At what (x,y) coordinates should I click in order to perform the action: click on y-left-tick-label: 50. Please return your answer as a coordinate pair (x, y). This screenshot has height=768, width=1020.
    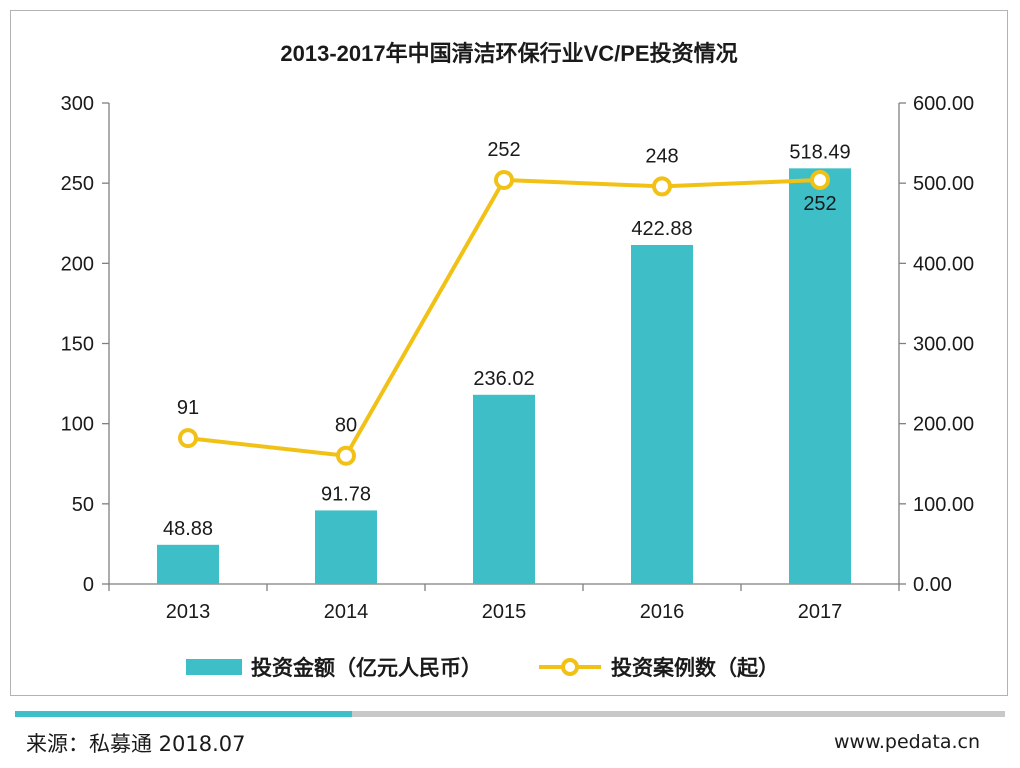
    Looking at the image, I should click on (83, 505).